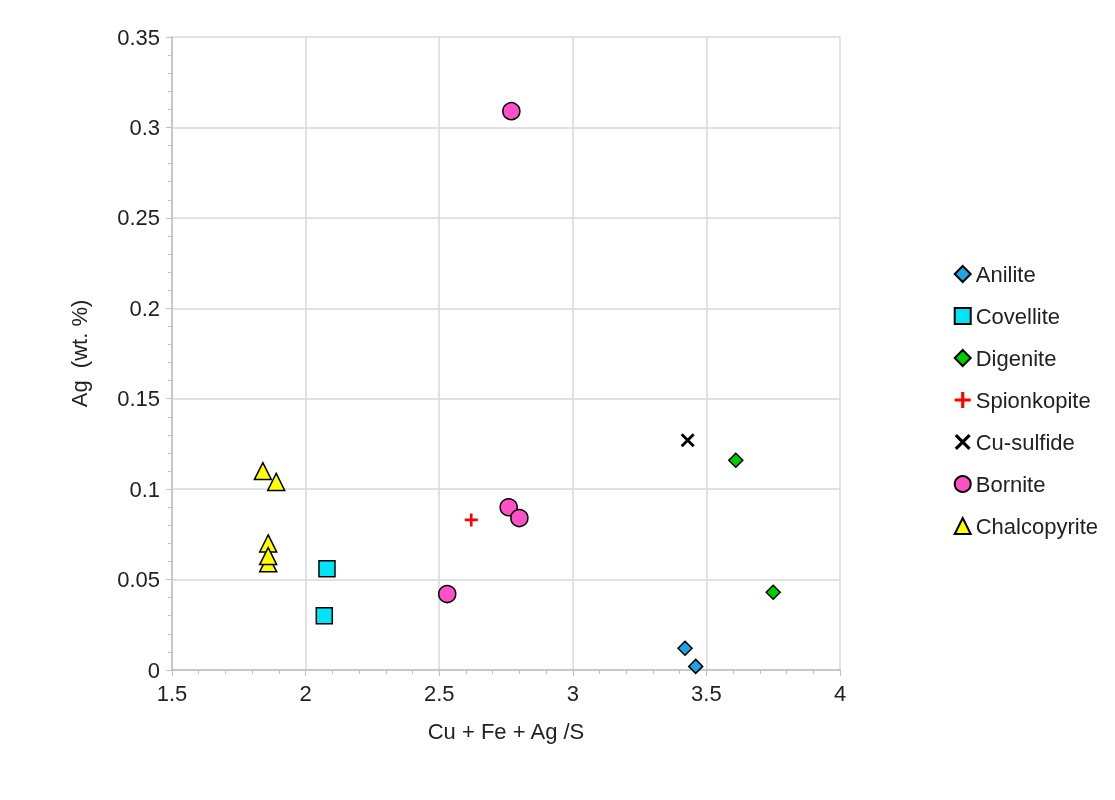 Image resolution: width=1115 pixels, height=800 pixels. Describe the element at coordinates (1025, 442) in the screenshot. I see `legend-label: Cu-sulfide` at that location.